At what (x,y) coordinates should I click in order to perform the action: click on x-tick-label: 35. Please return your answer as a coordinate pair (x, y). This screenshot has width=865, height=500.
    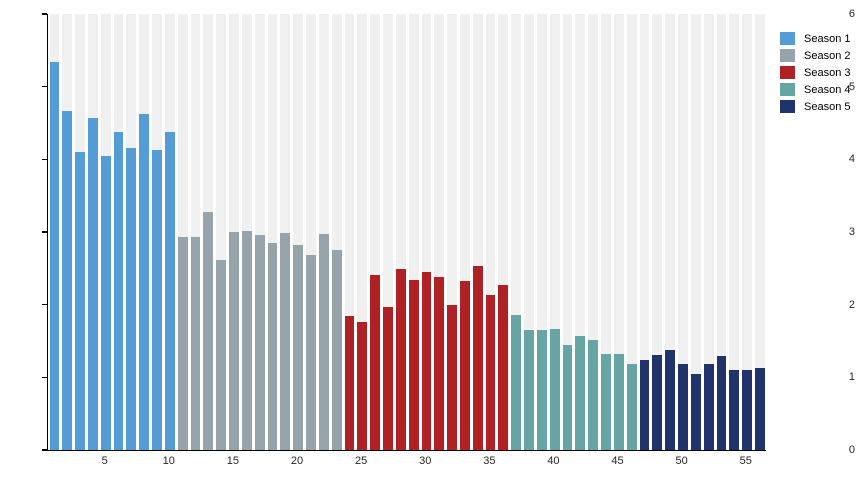
    Looking at the image, I should click on (489, 461).